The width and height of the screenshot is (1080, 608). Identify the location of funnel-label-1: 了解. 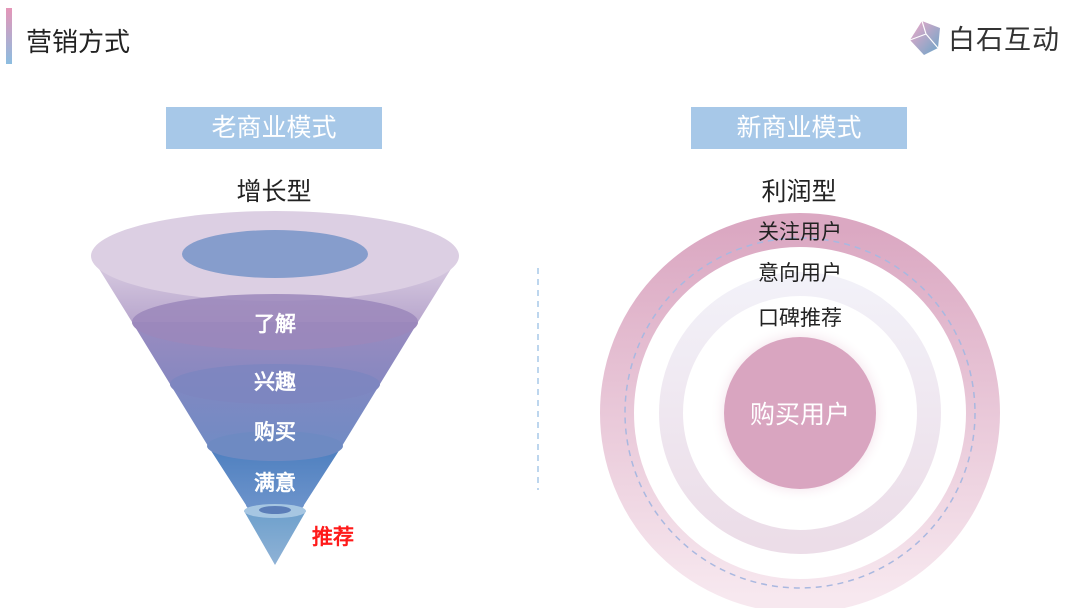
(275, 324).